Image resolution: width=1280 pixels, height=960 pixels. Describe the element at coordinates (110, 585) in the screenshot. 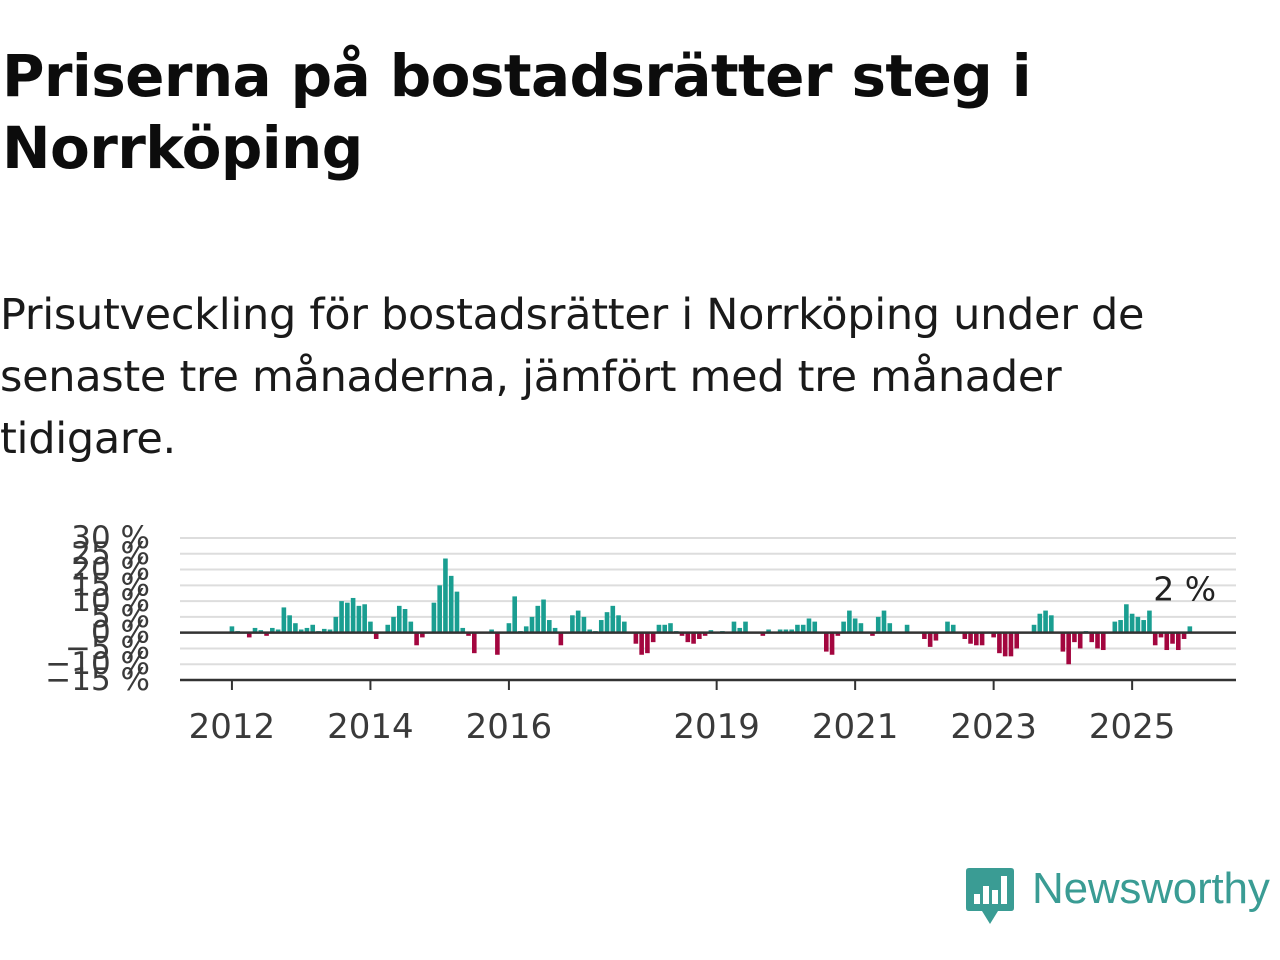

I see `y-tick-label: 15 %` at that location.